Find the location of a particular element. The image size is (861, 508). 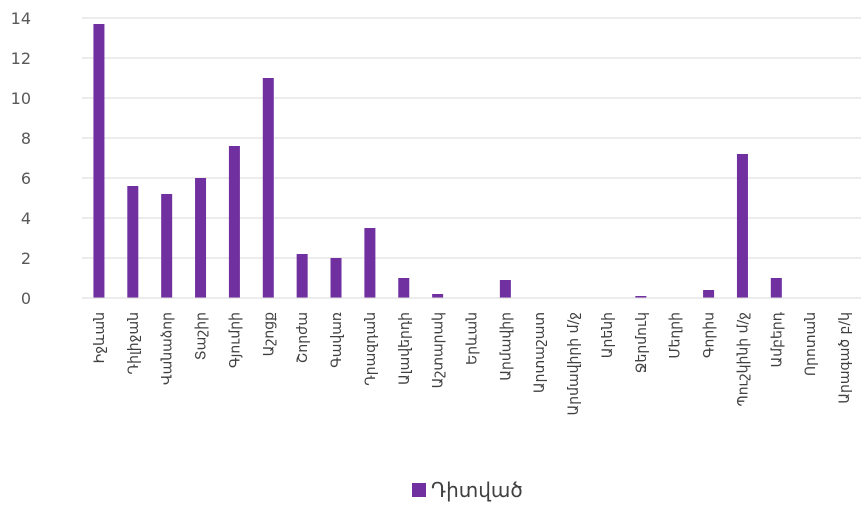

legend: Դիտված is located at coordinates (467, 490).